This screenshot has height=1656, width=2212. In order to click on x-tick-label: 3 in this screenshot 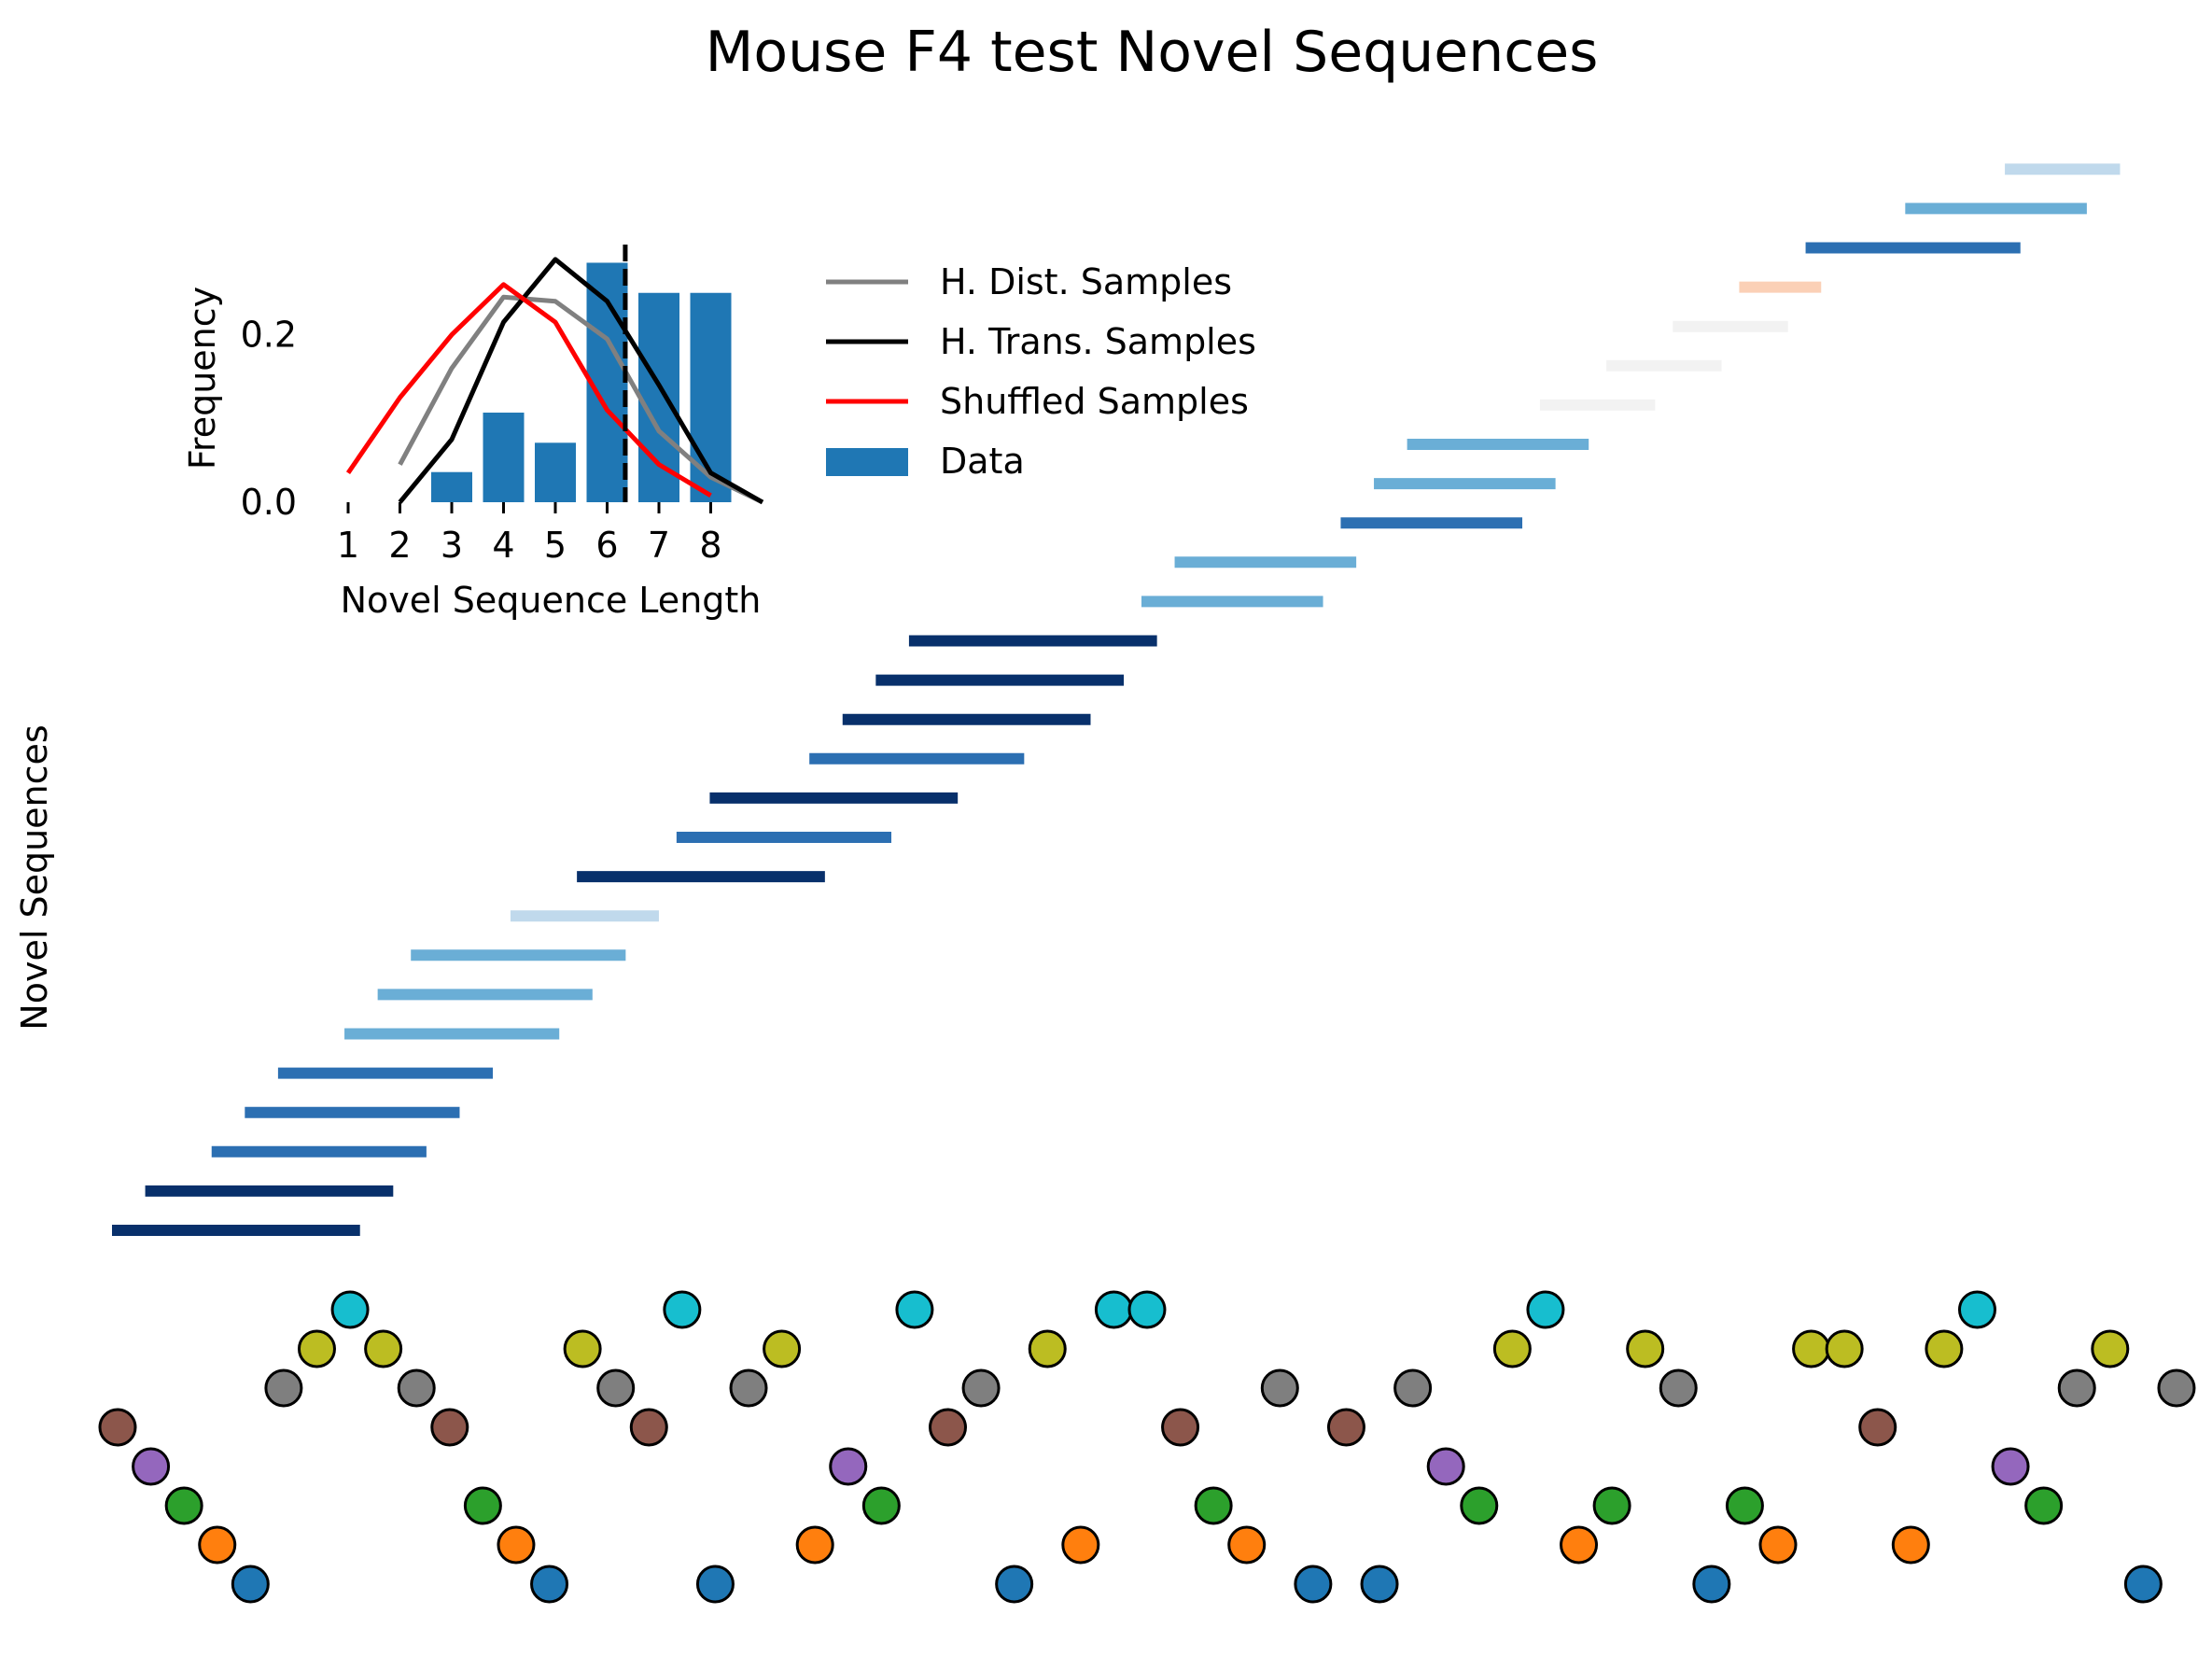, I will do `click(452, 546)`.